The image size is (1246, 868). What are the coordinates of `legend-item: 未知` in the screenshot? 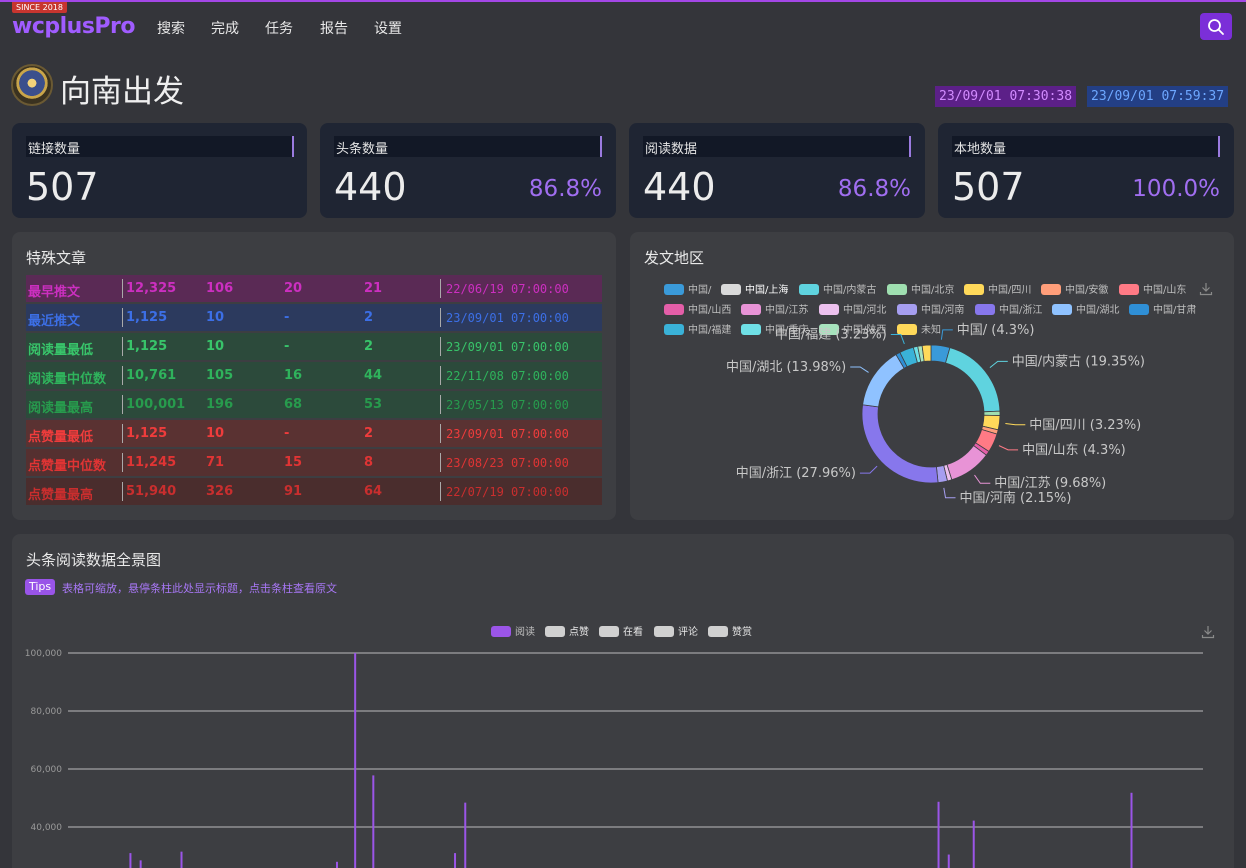 It's located at (919, 328).